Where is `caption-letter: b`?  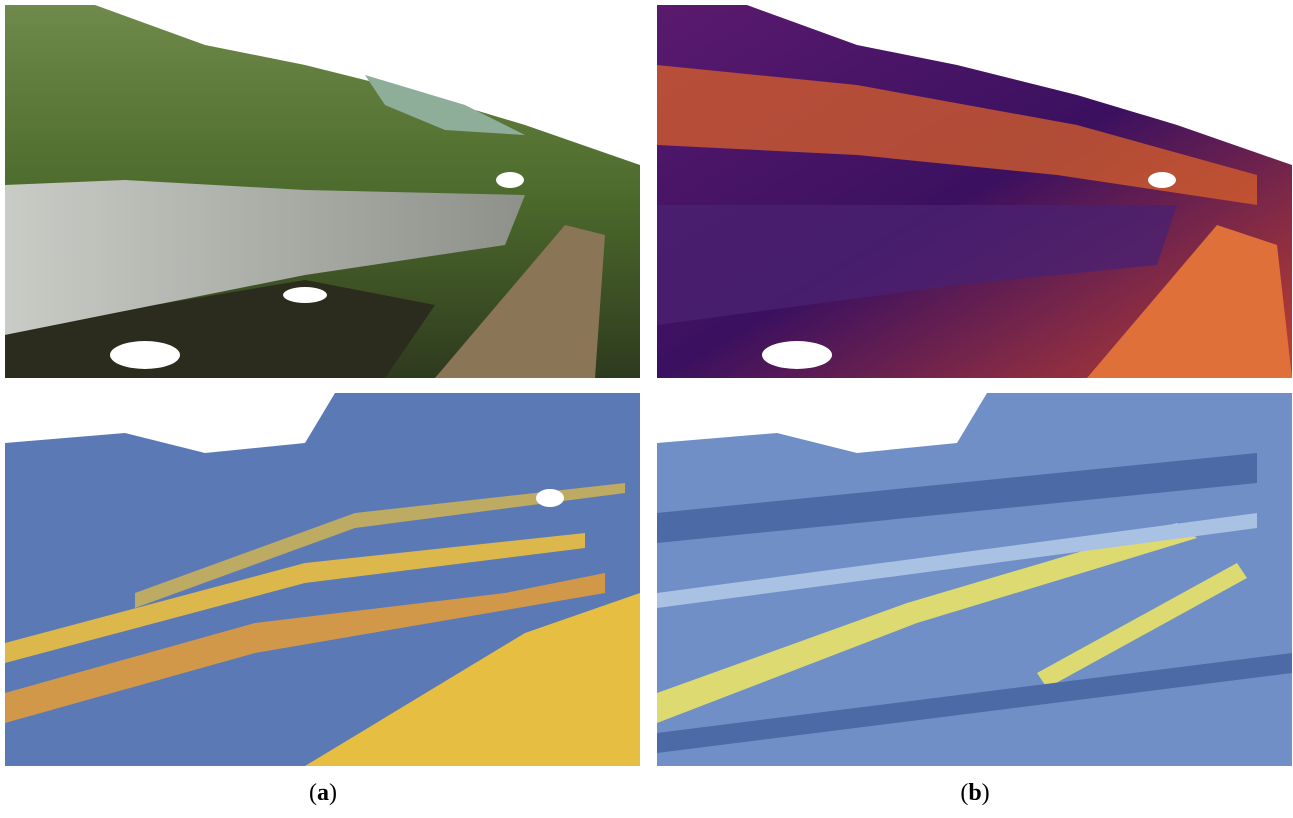
caption-letter: b is located at coordinates (975, 793).